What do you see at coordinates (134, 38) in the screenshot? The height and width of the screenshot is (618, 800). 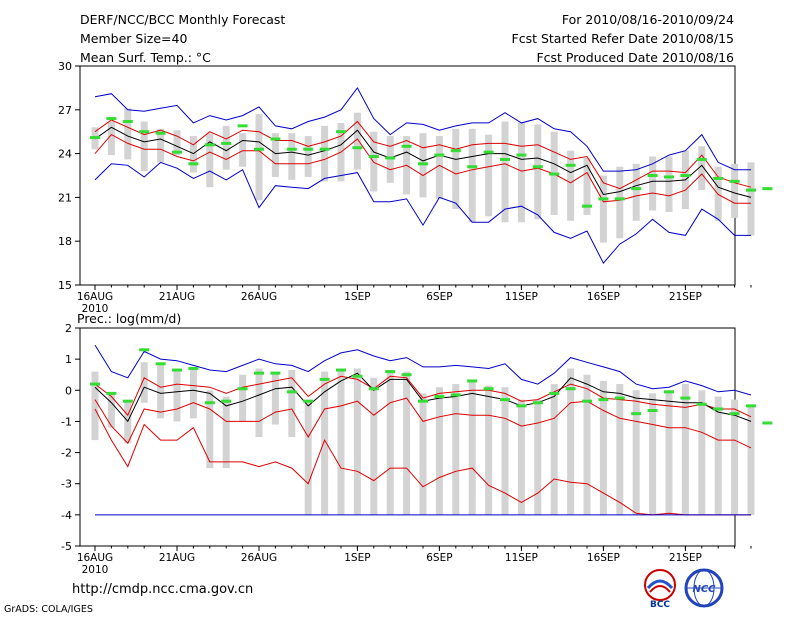 I see `member-size-label: Member Size=40` at bounding box center [134, 38].